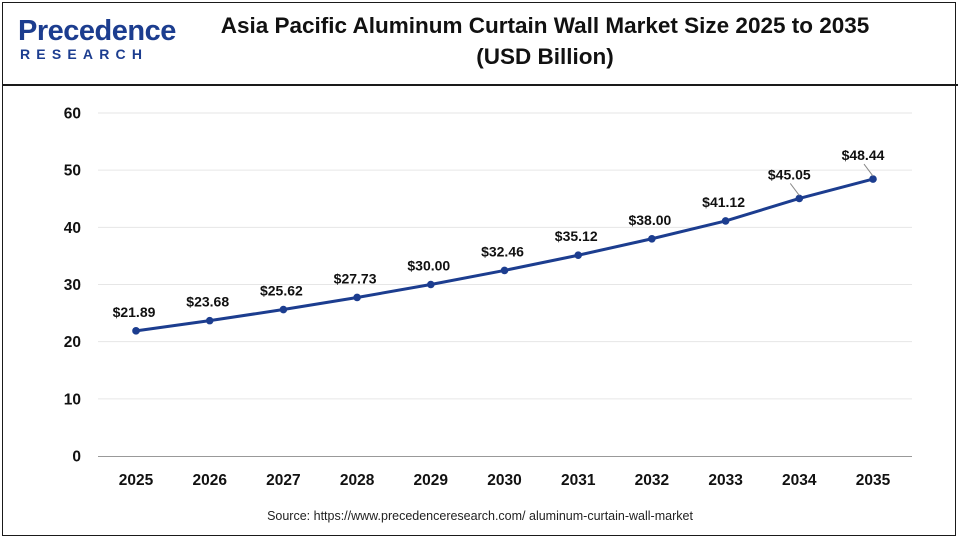 This screenshot has height=540, width=960. Describe the element at coordinates (84, 54) in the screenshot. I see `logo-subtext: RESEARCH` at that location.